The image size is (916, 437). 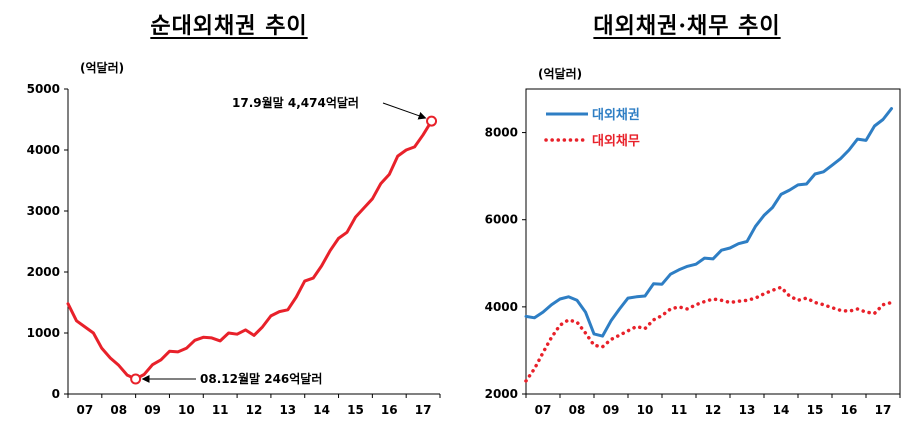 What do you see at coordinates (616, 115) in the screenshot?
I see `legend-label-claims: 대외채권` at bounding box center [616, 115].